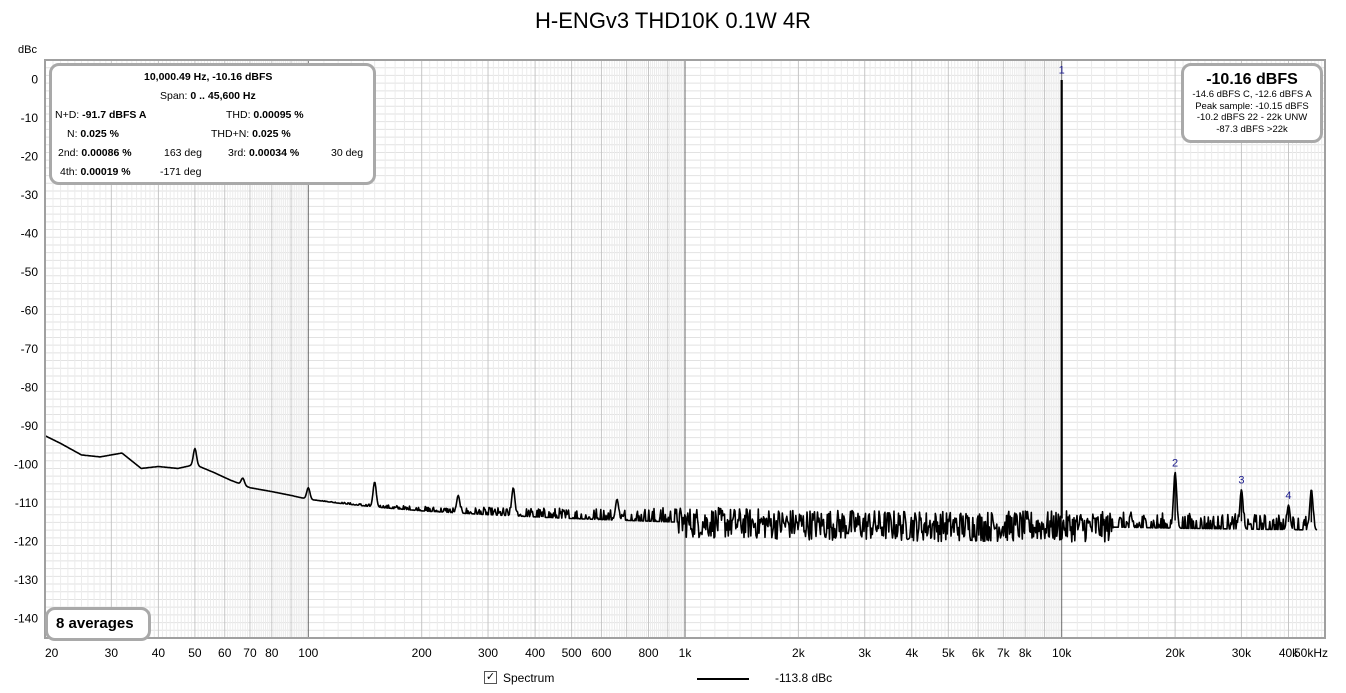 The height and width of the screenshot is (693, 1346). What do you see at coordinates (529, 678) in the screenshot?
I see `legend-series-name: Spectrum` at bounding box center [529, 678].